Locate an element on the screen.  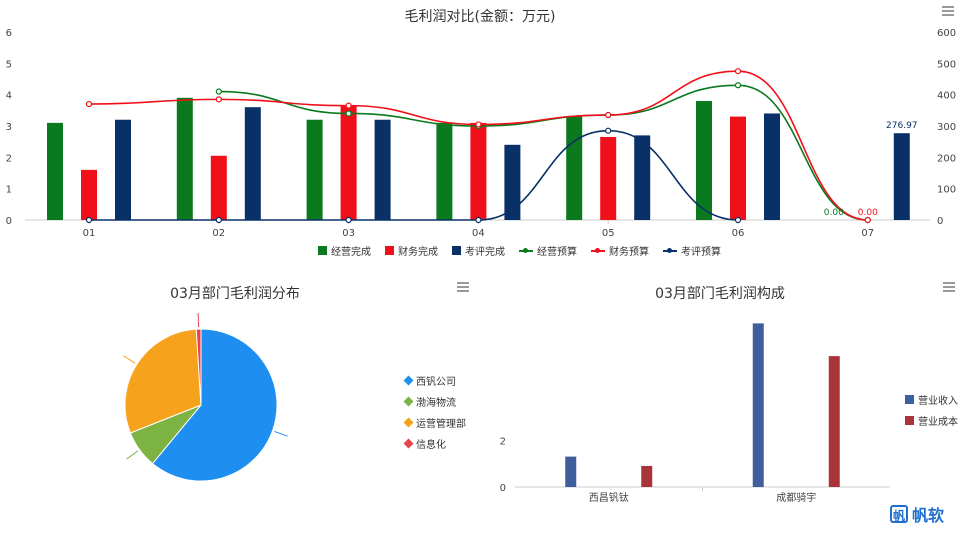
chart2-legend: 西钒公司渤海物流运营管理部信息化 is located at coordinates (434, 415).